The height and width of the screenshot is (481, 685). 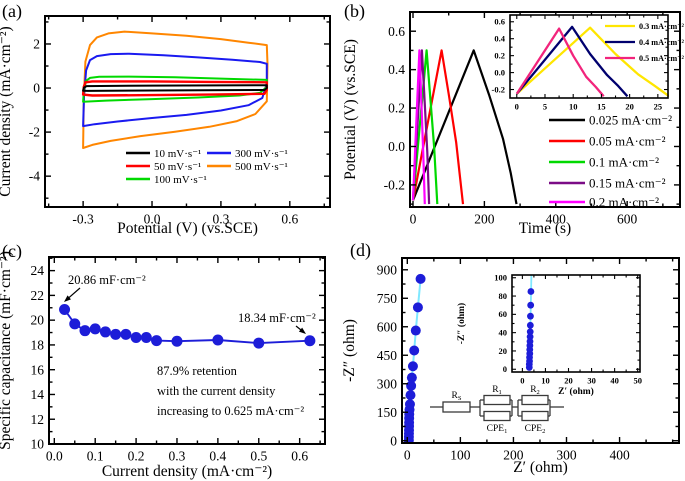 What do you see at coordinates (12, 251) in the screenshot?
I see `panel-c-label: (c)` at bounding box center [12, 251].